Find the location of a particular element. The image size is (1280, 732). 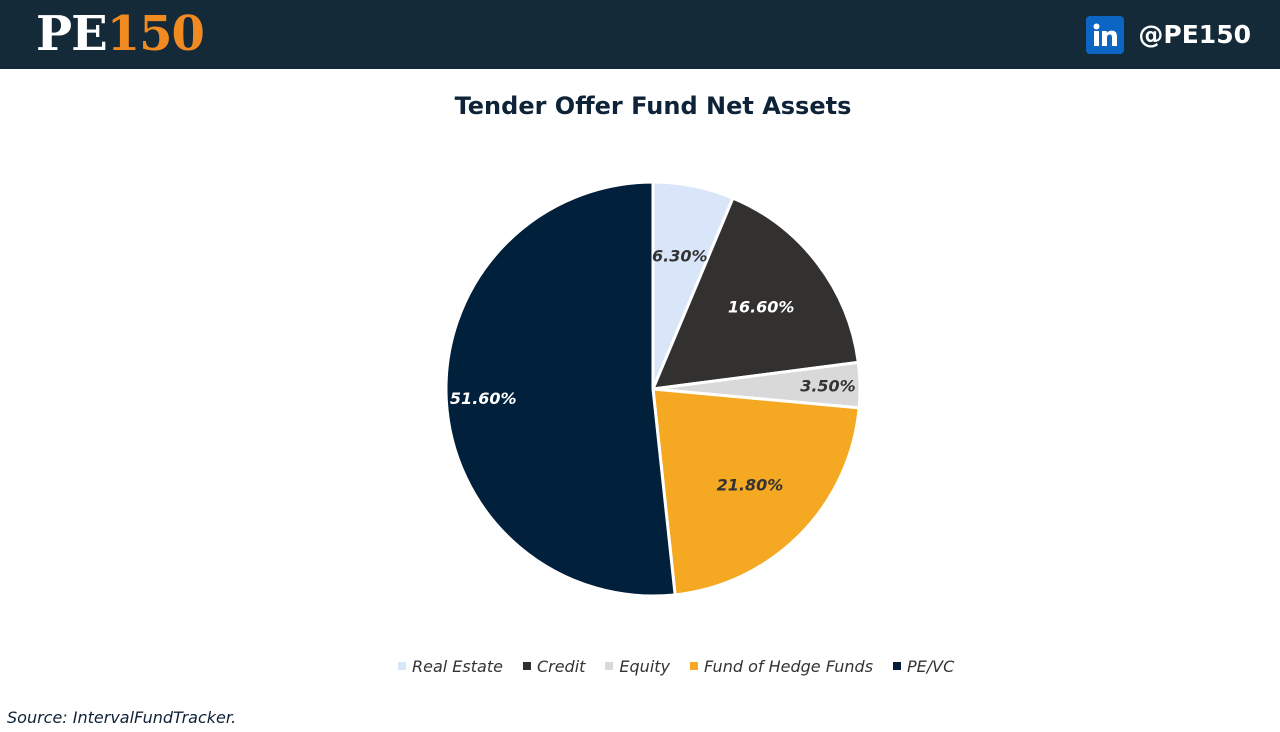

social-link: @PE150 is located at coordinates (1168, 35).